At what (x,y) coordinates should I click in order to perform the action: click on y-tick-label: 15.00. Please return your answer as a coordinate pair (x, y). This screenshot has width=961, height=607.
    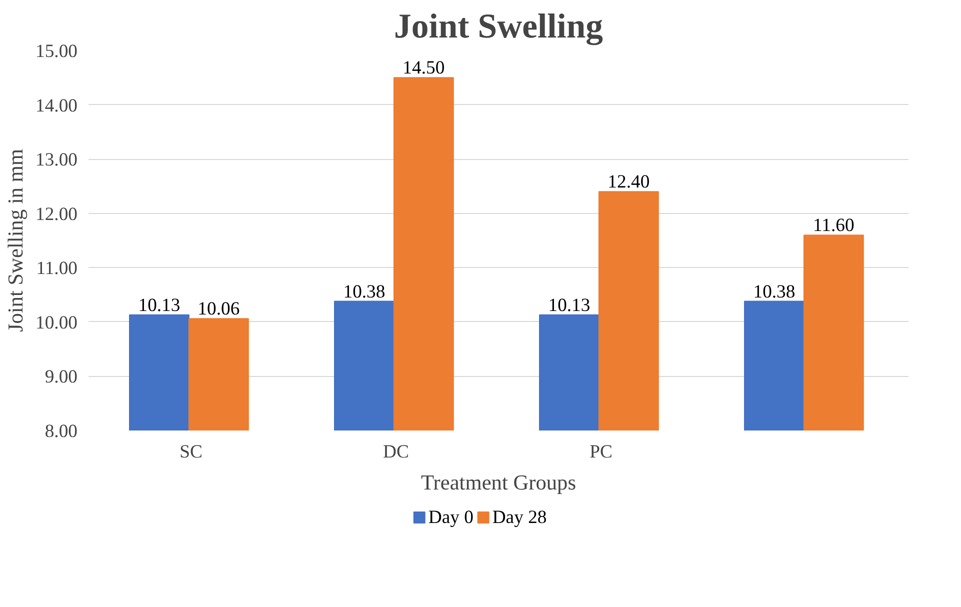
    Looking at the image, I should click on (57, 51).